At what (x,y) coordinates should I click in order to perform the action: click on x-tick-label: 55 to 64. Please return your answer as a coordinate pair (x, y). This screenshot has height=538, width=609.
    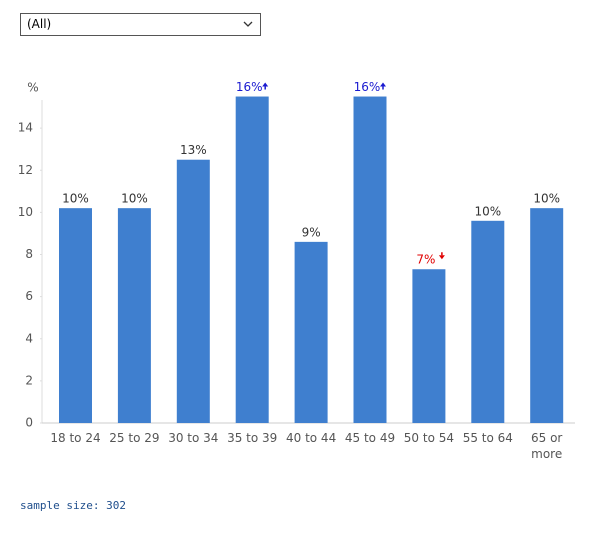
    Looking at the image, I should click on (487, 438).